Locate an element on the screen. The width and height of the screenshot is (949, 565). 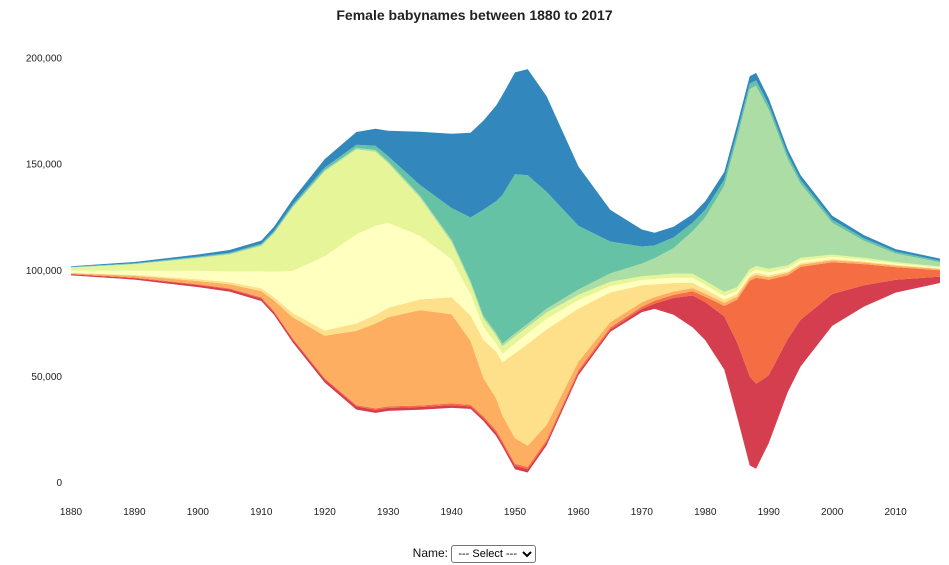
x-tick-label: 1900 is located at coordinates (198, 512).